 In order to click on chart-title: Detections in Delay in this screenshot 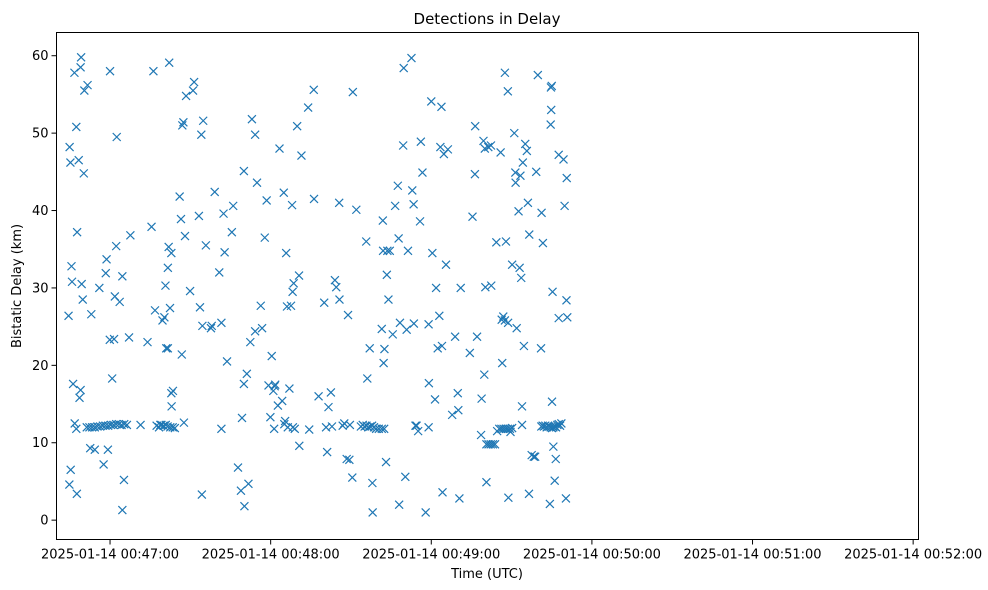, I will do `click(487, 19)`.